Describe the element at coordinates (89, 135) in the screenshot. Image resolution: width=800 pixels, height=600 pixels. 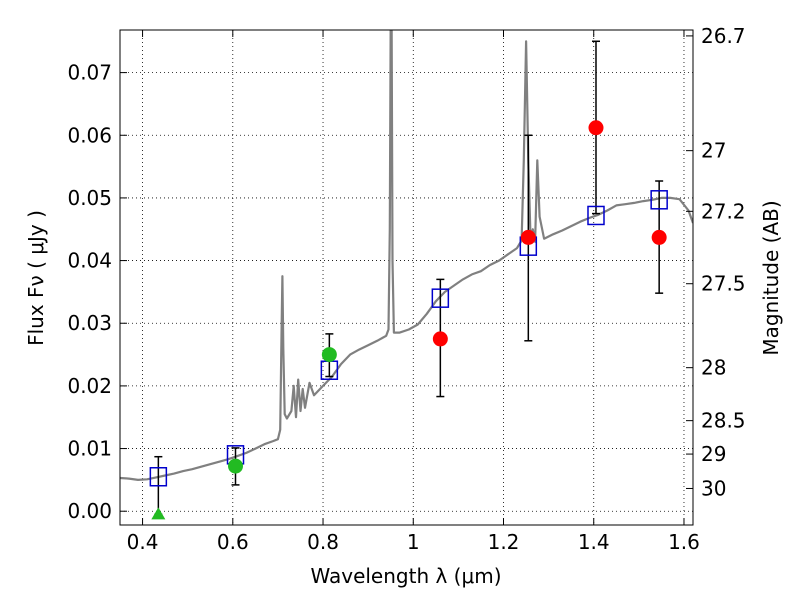
I see `y-tick-label: 0.06` at that location.